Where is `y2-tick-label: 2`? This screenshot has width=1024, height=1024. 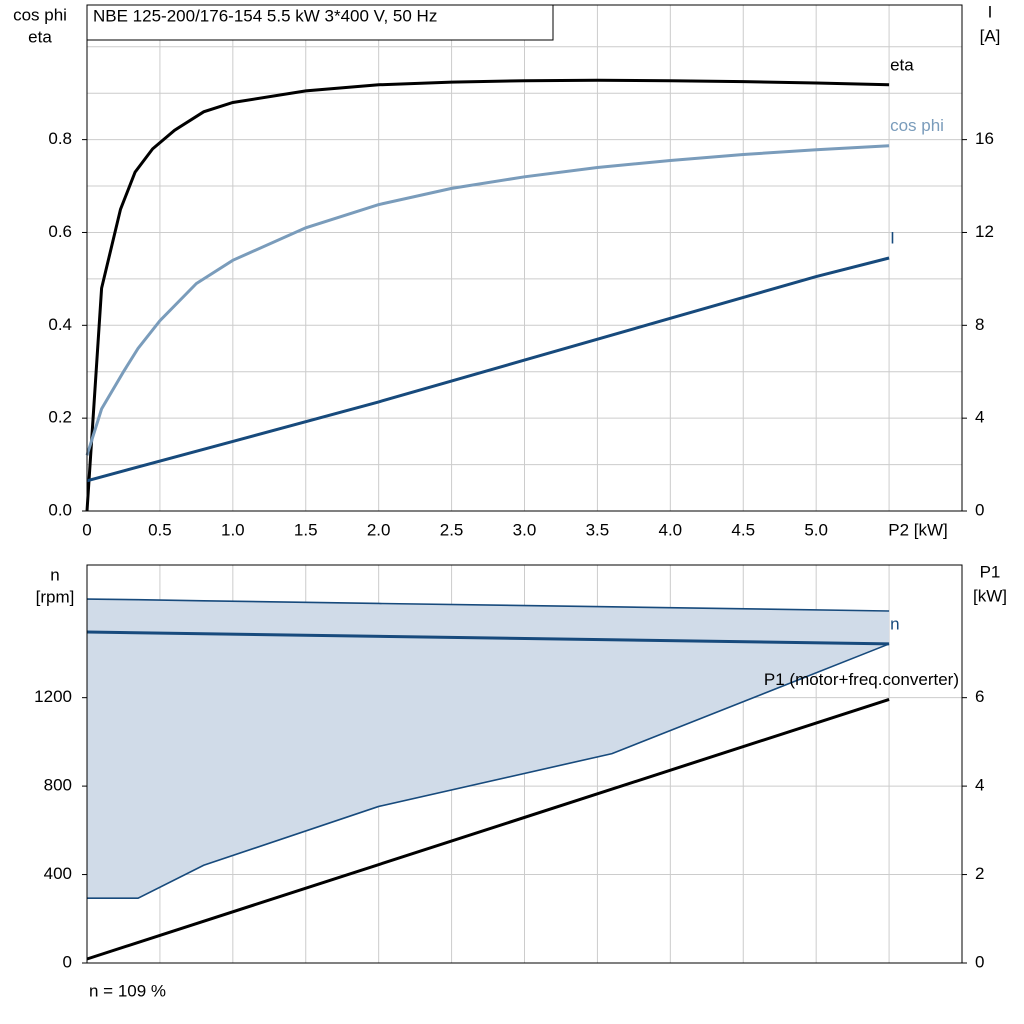
y2-tick-label: 2 is located at coordinates (979, 873).